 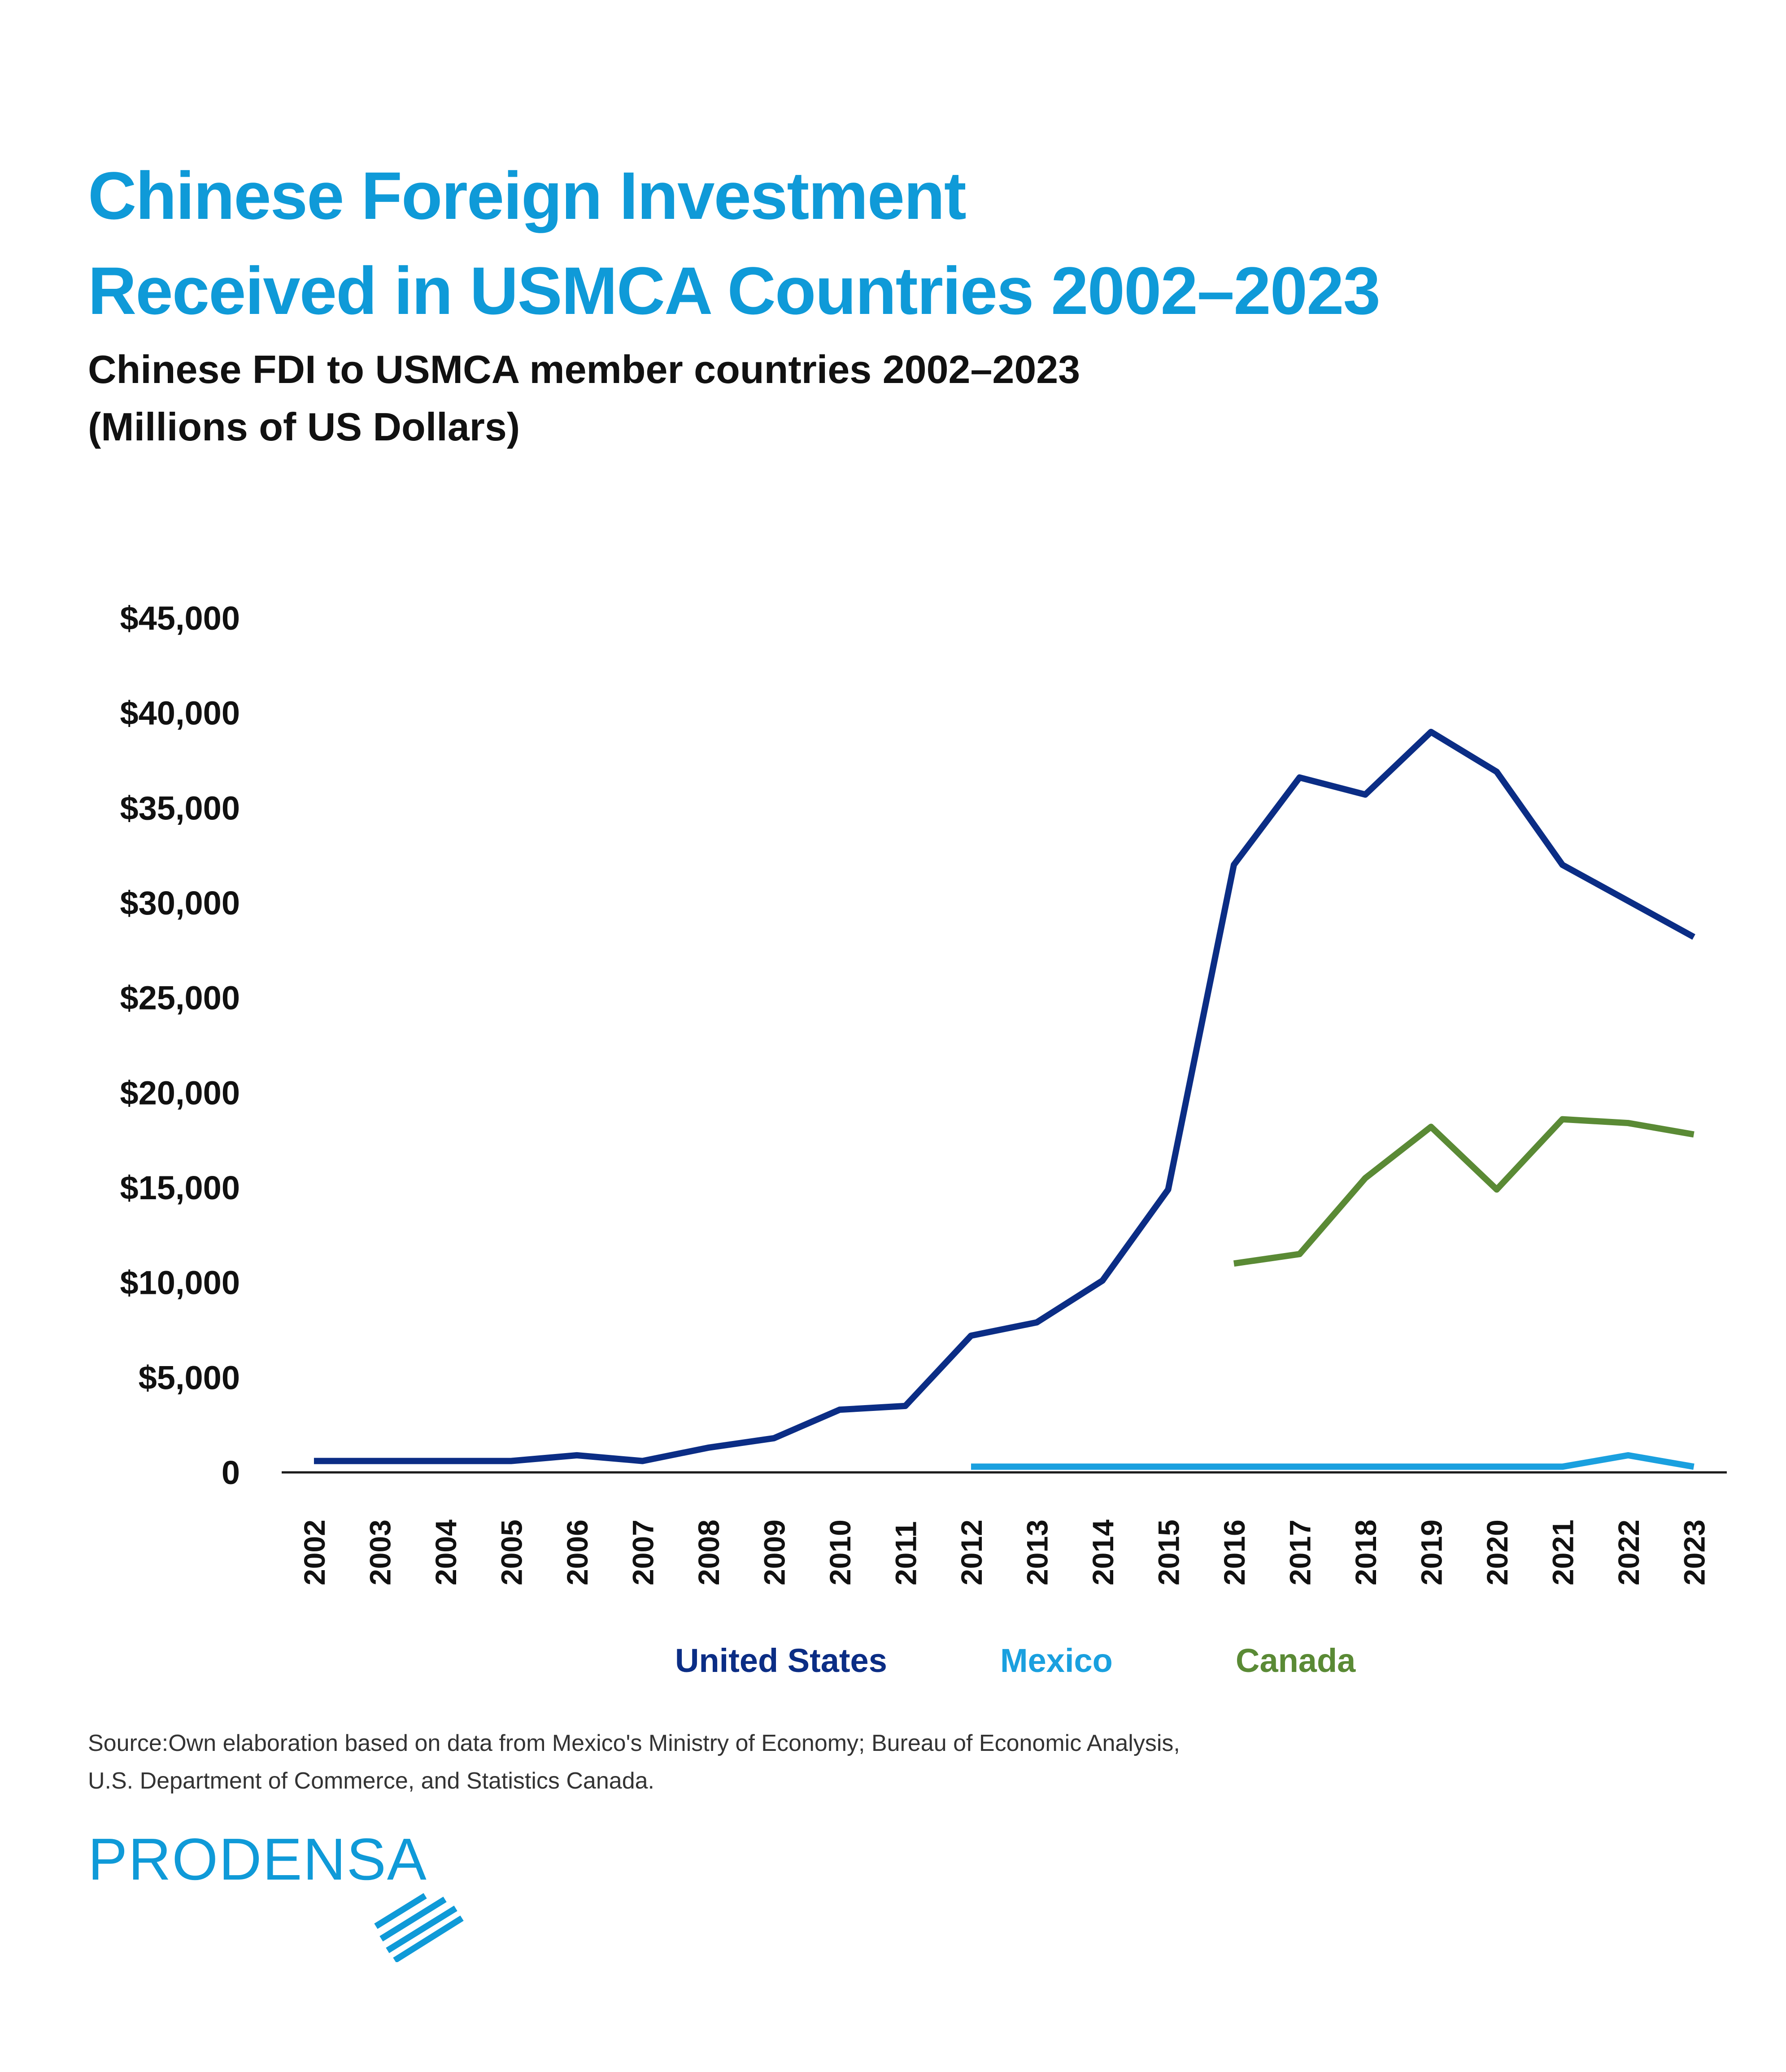 What do you see at coordinates (304, 427) in the screenshot?
I see `chart-subtitle-line-2: (Millions of US Dollars)` at bounding box center [304, 427].